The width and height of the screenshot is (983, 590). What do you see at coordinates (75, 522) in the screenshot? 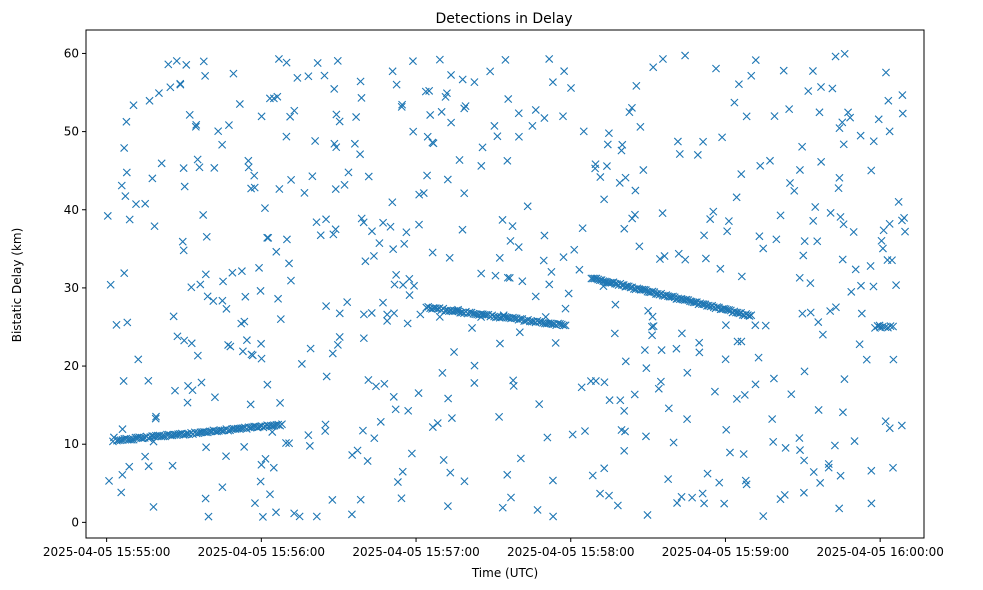
I see `y-tick-label: 0` at bounding box center [75, 522].